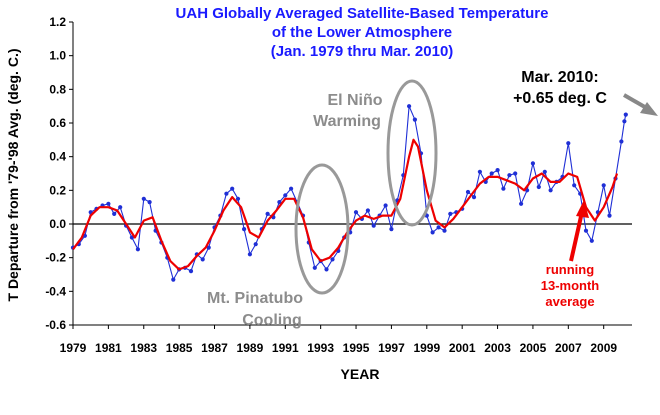 The image size is (660, 415). I want to click on y-tick-label: 1.2, so click(57, 22).